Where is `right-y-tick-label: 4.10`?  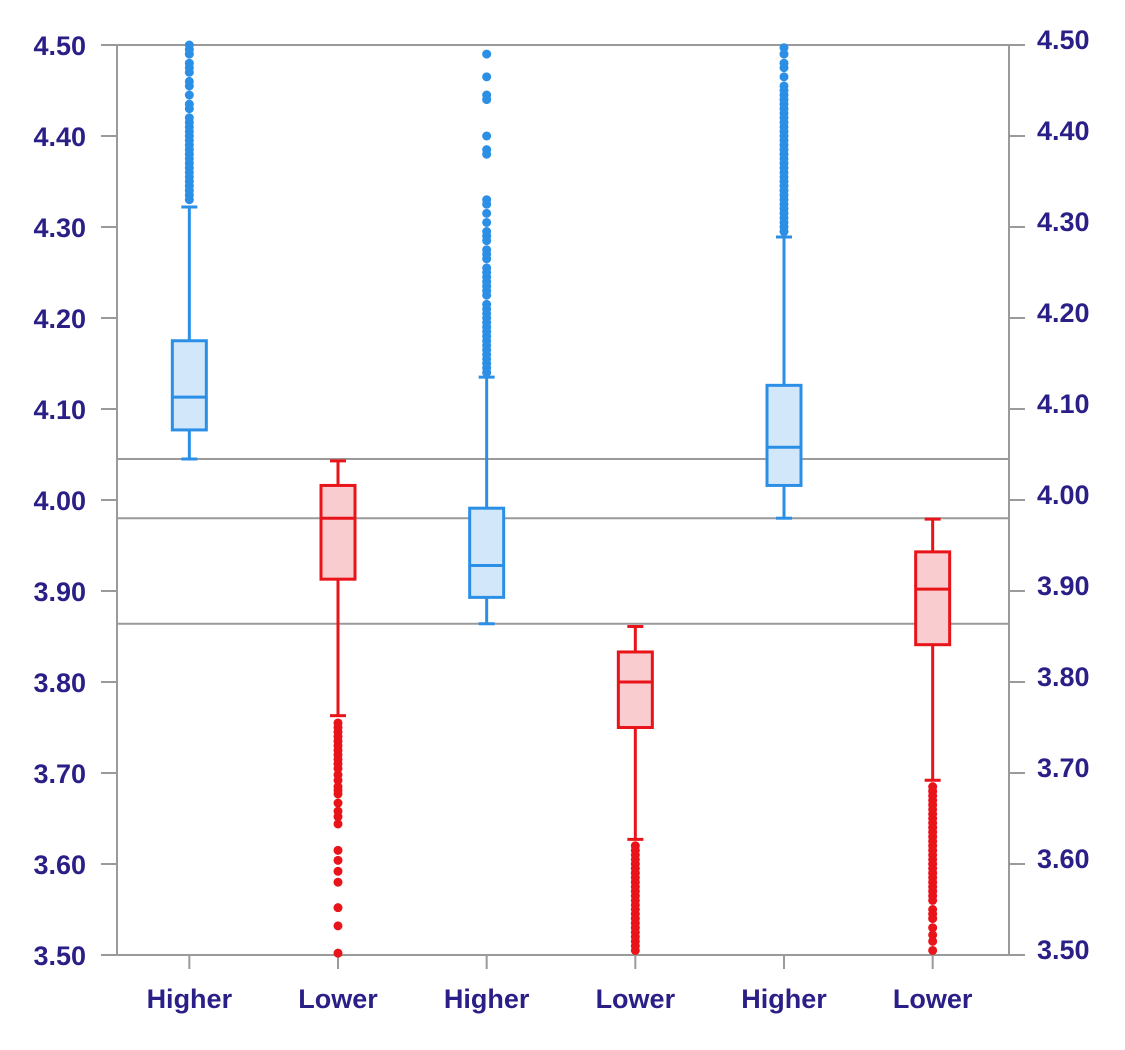 right-y-tick-label: 4.10 is located at coordinates (1063, 404).